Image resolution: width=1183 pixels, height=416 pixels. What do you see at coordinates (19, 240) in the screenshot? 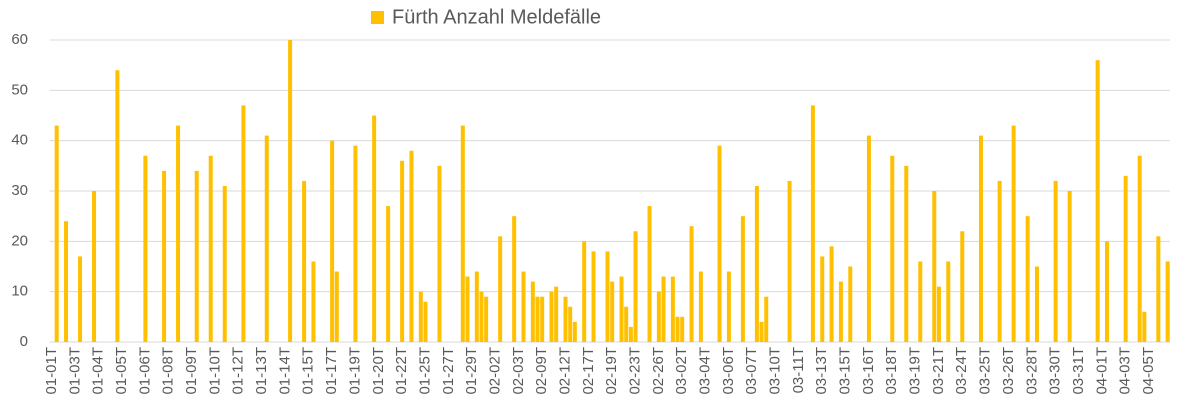
I see `y-tick-label: 20` at bounding box center [19, 240].